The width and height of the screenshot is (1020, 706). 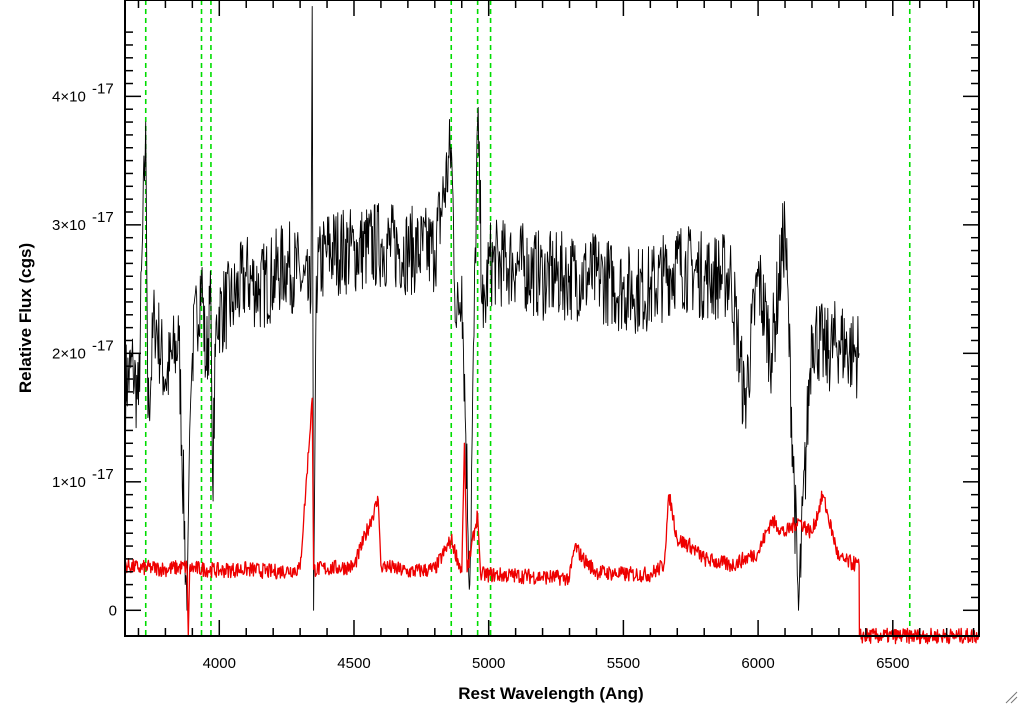 I want to click on resize-grip-icon, so click(x=1011, y=697).